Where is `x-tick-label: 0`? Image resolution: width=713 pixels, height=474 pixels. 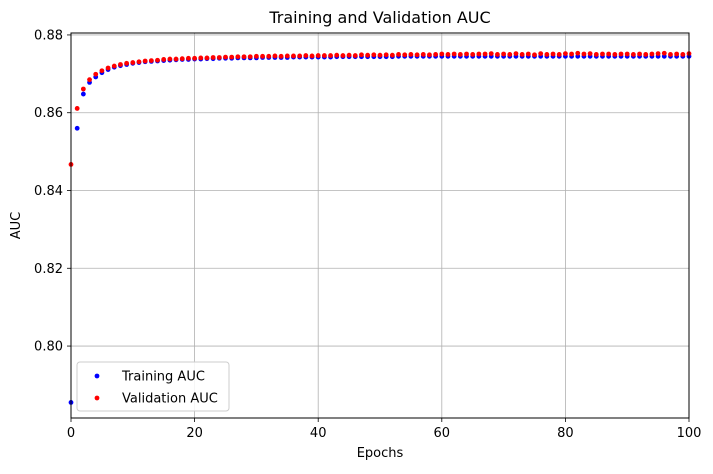
x-tick-label: 0 is located at coordinates (71, 433).